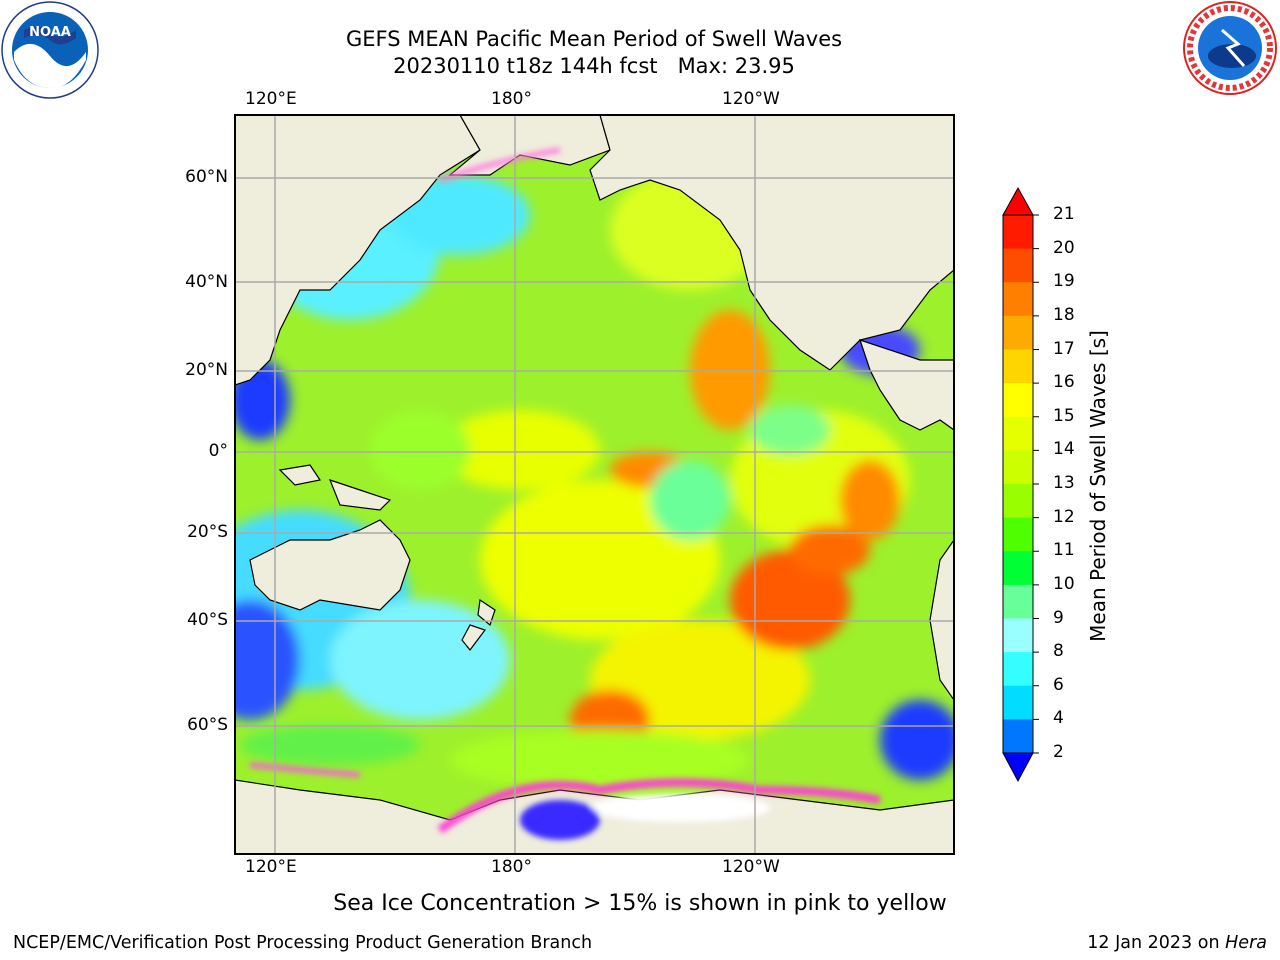  What do you see at coordinates (1064, 382) in the screenshot?
I see `colorbar-tick-label: 16` at bounding box center [1064, 382].